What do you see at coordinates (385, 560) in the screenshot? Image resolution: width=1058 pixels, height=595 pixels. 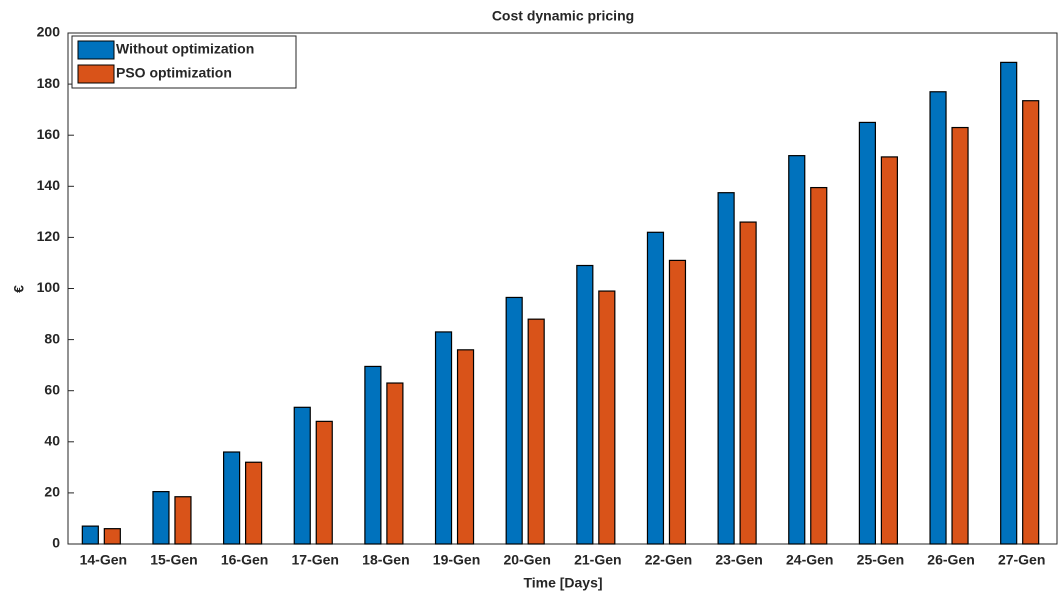 I see `x-tick-label: 18-Gen` at bounding box center [385, 560].